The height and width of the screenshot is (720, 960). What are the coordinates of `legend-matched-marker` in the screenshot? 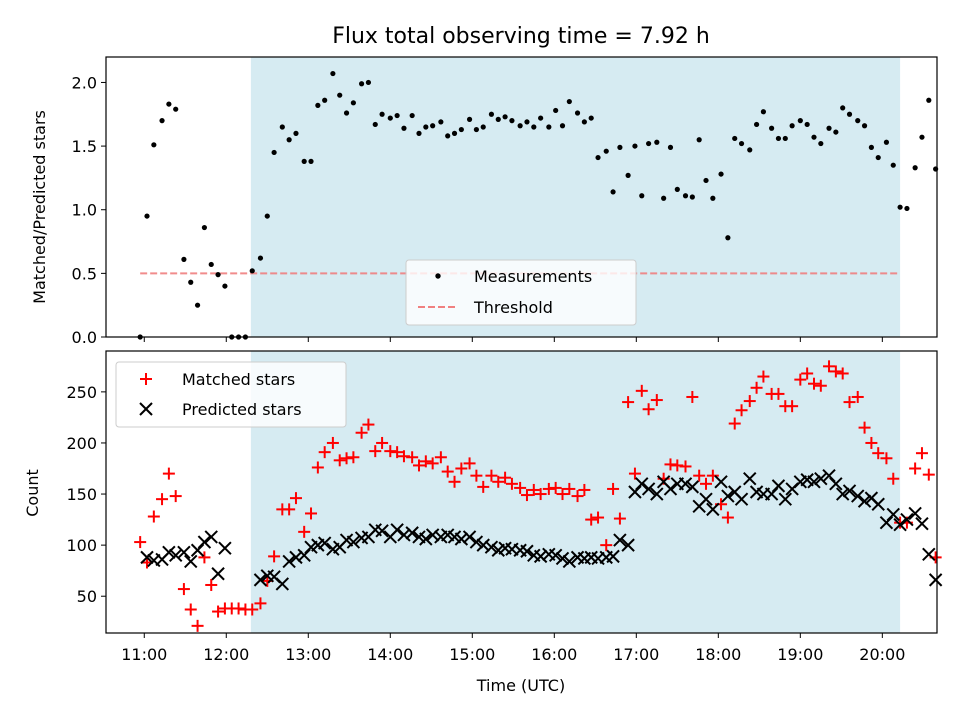 It's located at (146, 379).